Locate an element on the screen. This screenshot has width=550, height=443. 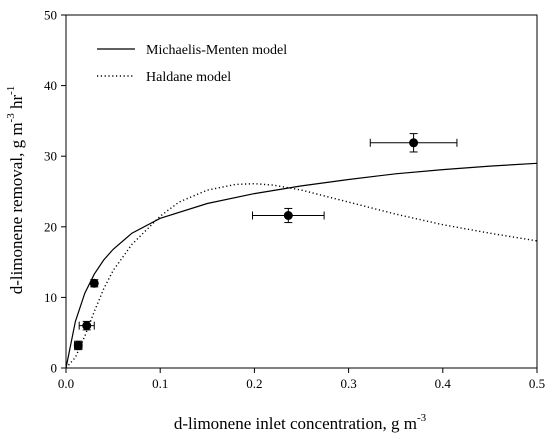
y-axis-title-sup1: -3 is located at coordinates (11, 118).